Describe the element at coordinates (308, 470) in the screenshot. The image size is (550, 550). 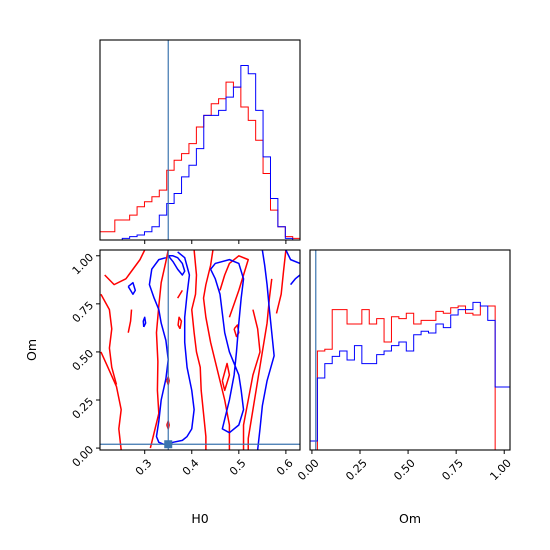
I see `om-x-tick-label: 0.00` at that location.